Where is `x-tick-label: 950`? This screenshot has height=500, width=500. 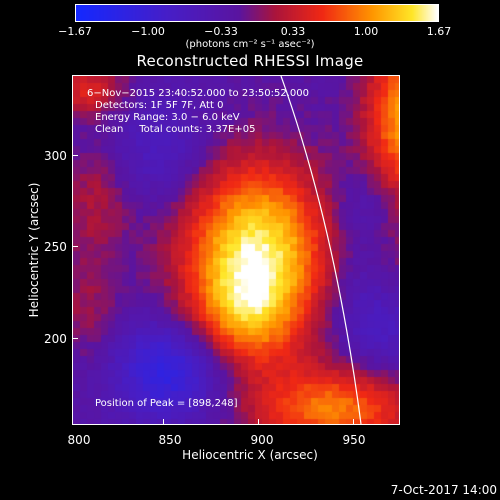 x-tick-label: 950 is located at coordinates (354, 440).